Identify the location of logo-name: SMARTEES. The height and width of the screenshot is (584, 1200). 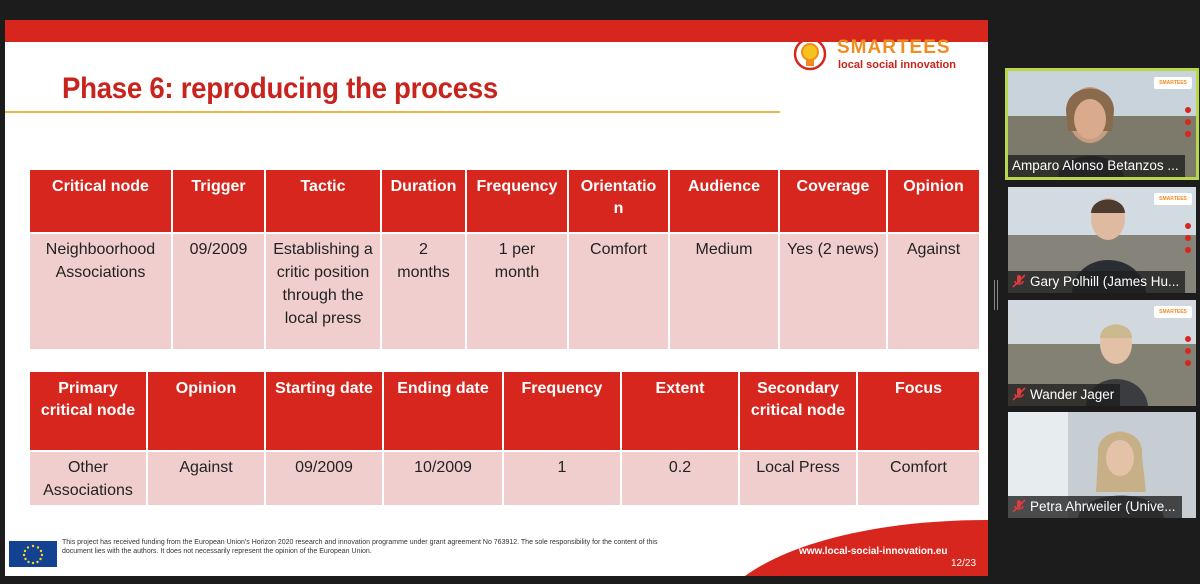
(894, 47).